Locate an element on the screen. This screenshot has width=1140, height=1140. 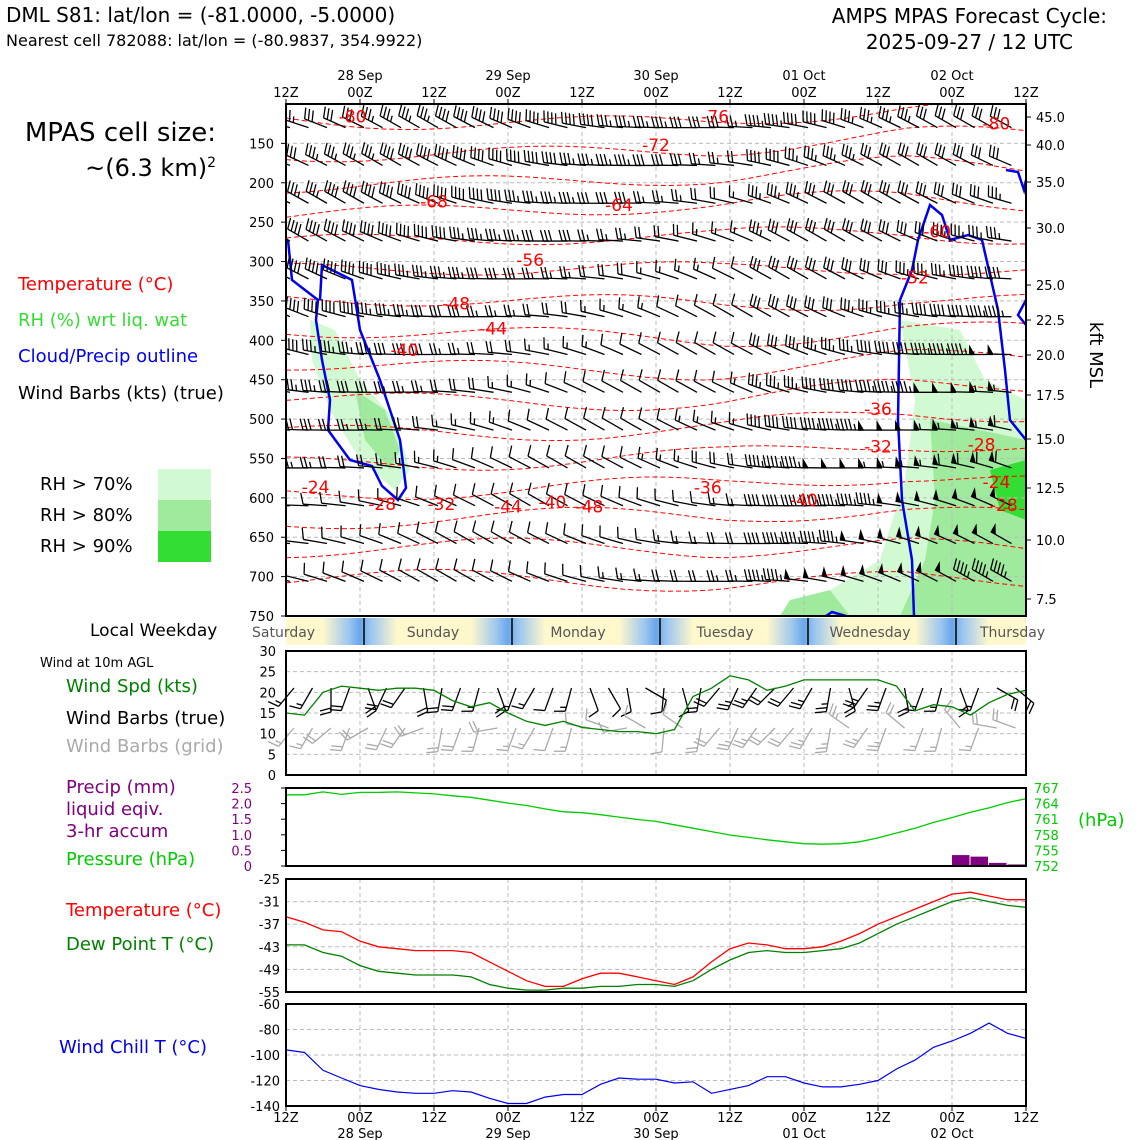
pressure-tick-label: 650 is located at coordinates (261, 538).